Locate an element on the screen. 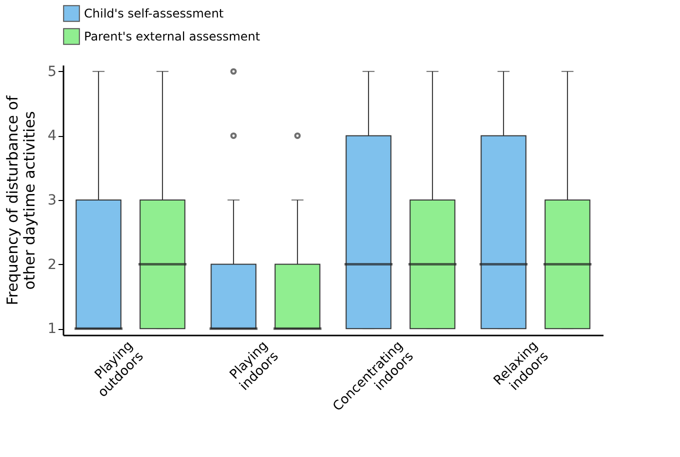  y-tick-label: 2 is located at coordinates (52, 264).